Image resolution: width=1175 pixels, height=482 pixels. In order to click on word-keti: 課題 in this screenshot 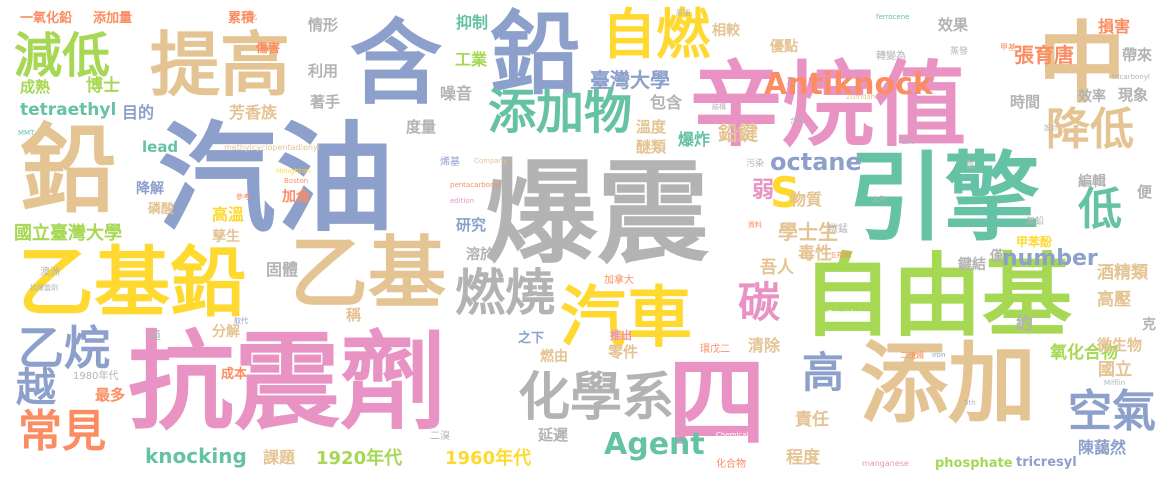, I will do `click(279, 457)`.